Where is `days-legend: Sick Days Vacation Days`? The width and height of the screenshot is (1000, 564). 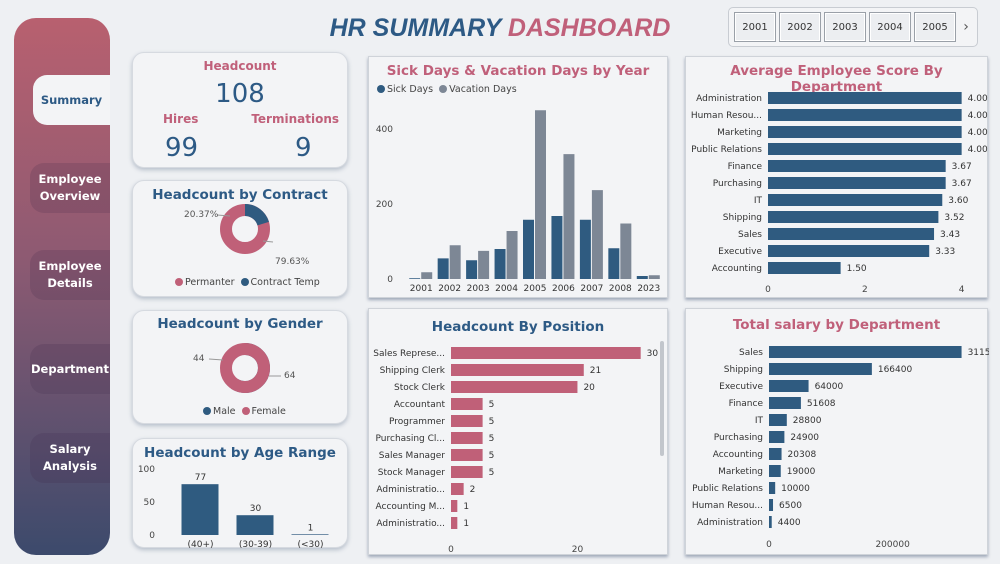 days-legend: Sick Days Vacation Days is located at coordinates (447, 89).